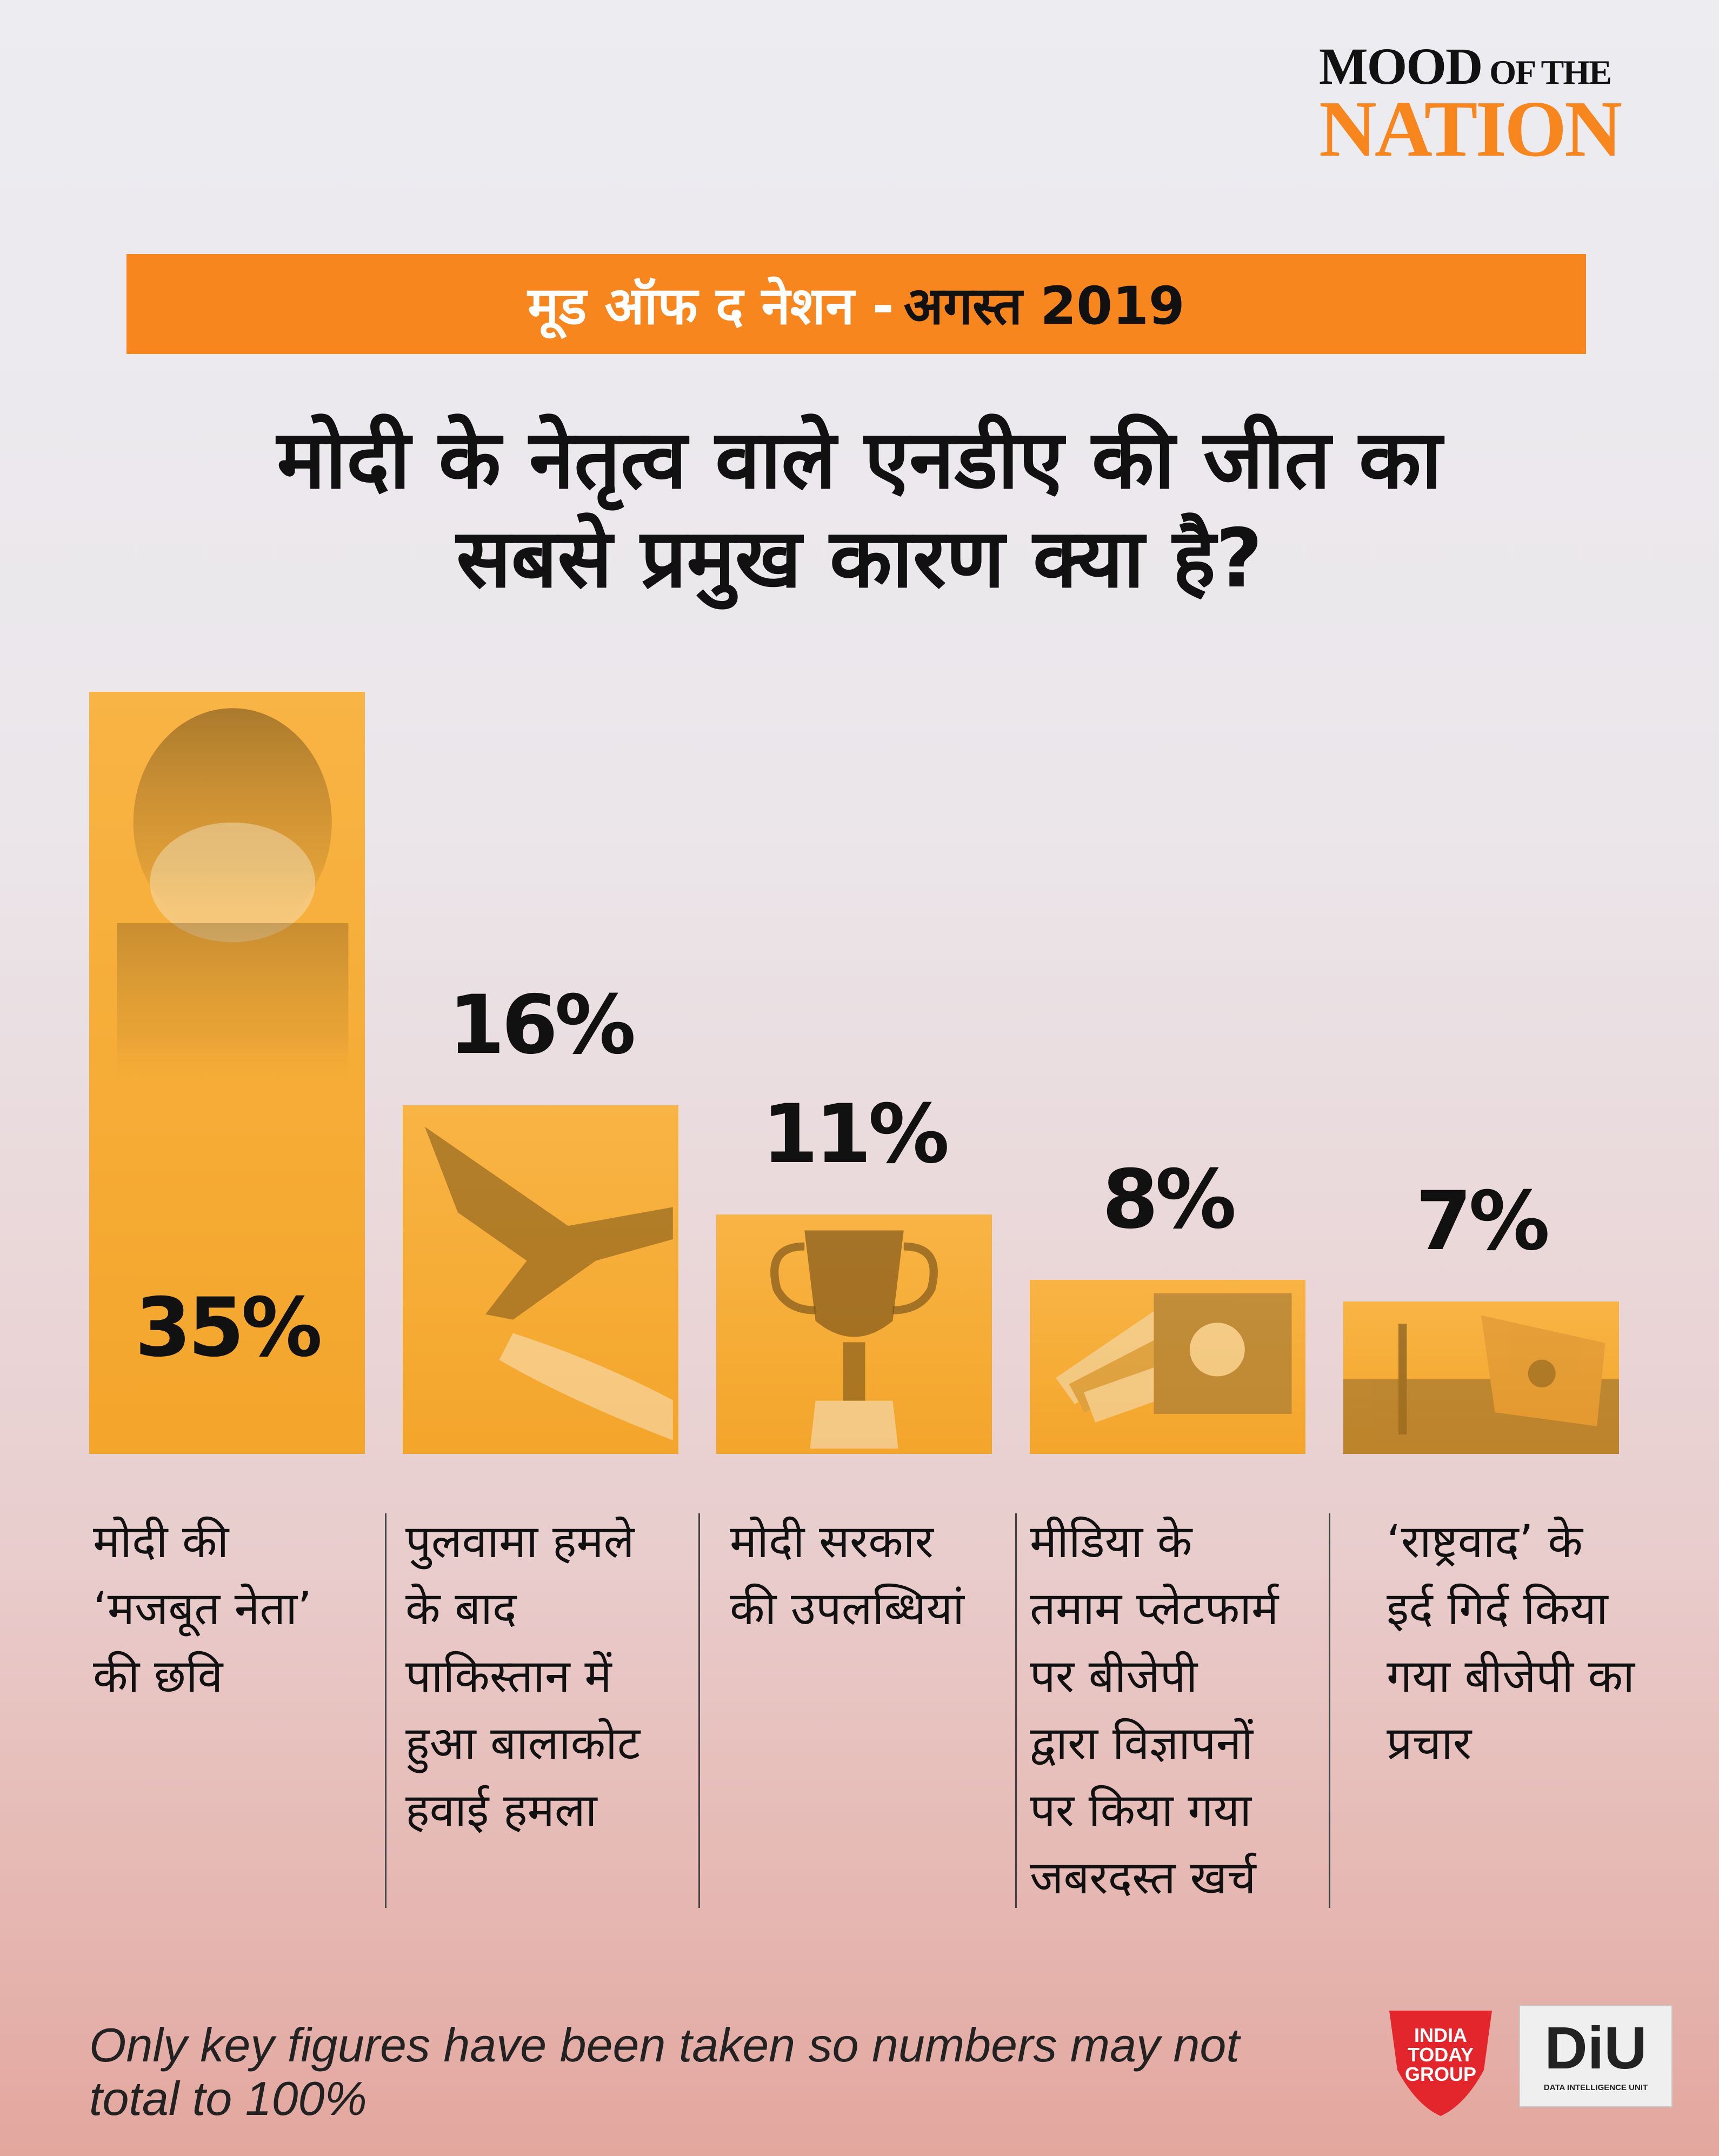 This screenshot has height=2156, width=1719. What do you see at coordinates (233, 897) in the screenshot?
I see `leader-portrait-icon` at bounding box center [233, 897].